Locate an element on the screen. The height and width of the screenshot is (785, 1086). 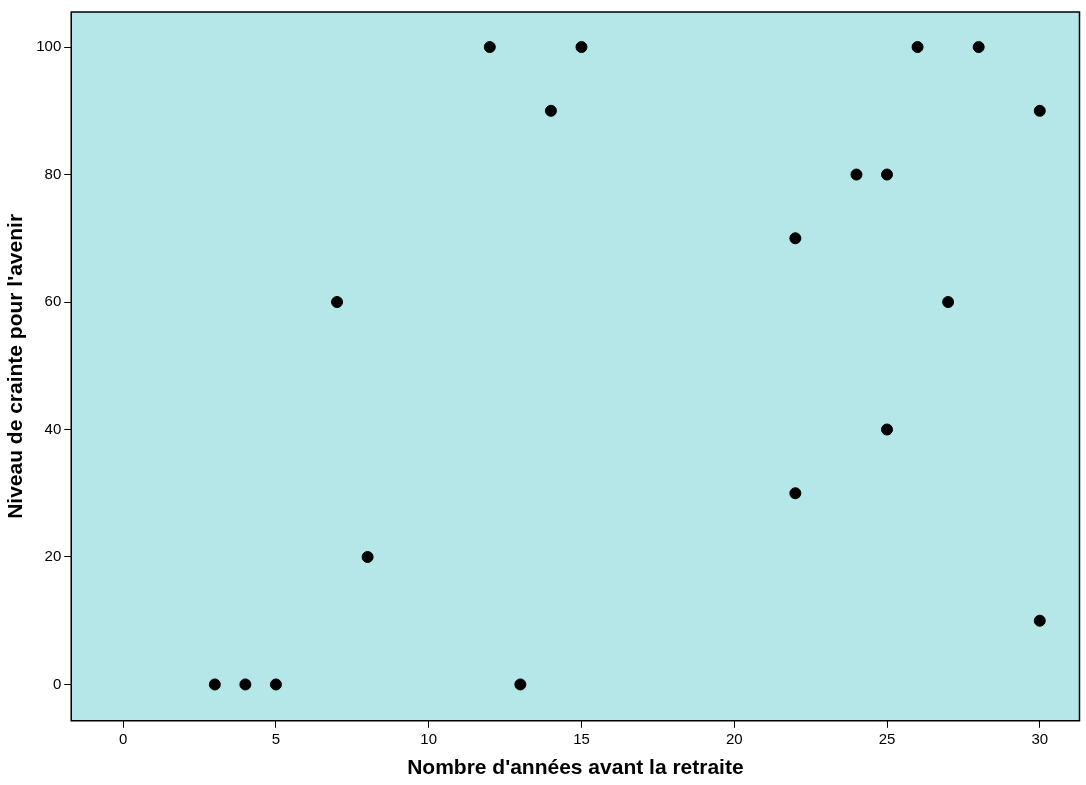
x-tick-label: 15 is located at coordinates (581, 738).